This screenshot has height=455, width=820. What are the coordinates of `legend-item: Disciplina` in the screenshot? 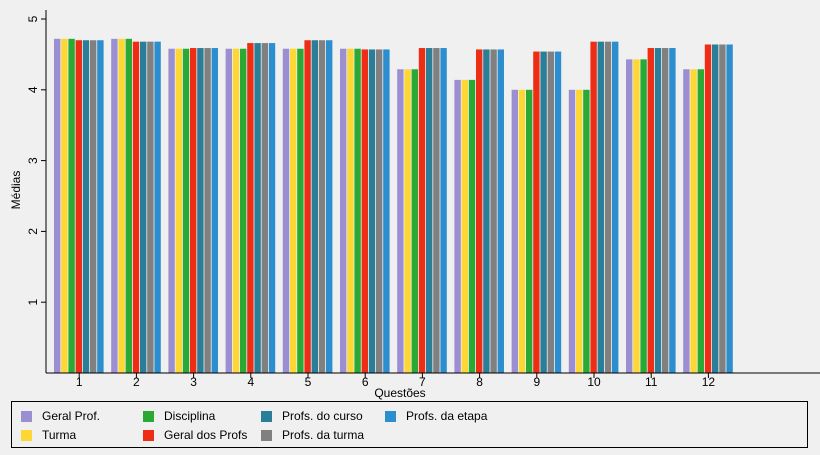 It's located at (179, 416).